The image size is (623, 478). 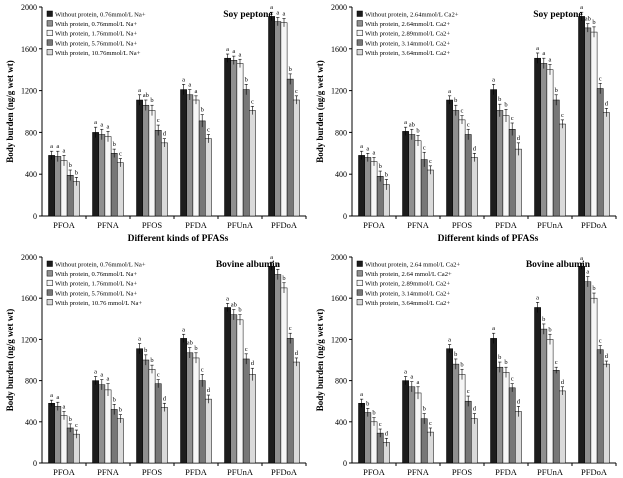 I want to click on legend-label: Without protein, 2.64mmol/L Ca2+, so click(x=412, y=15).